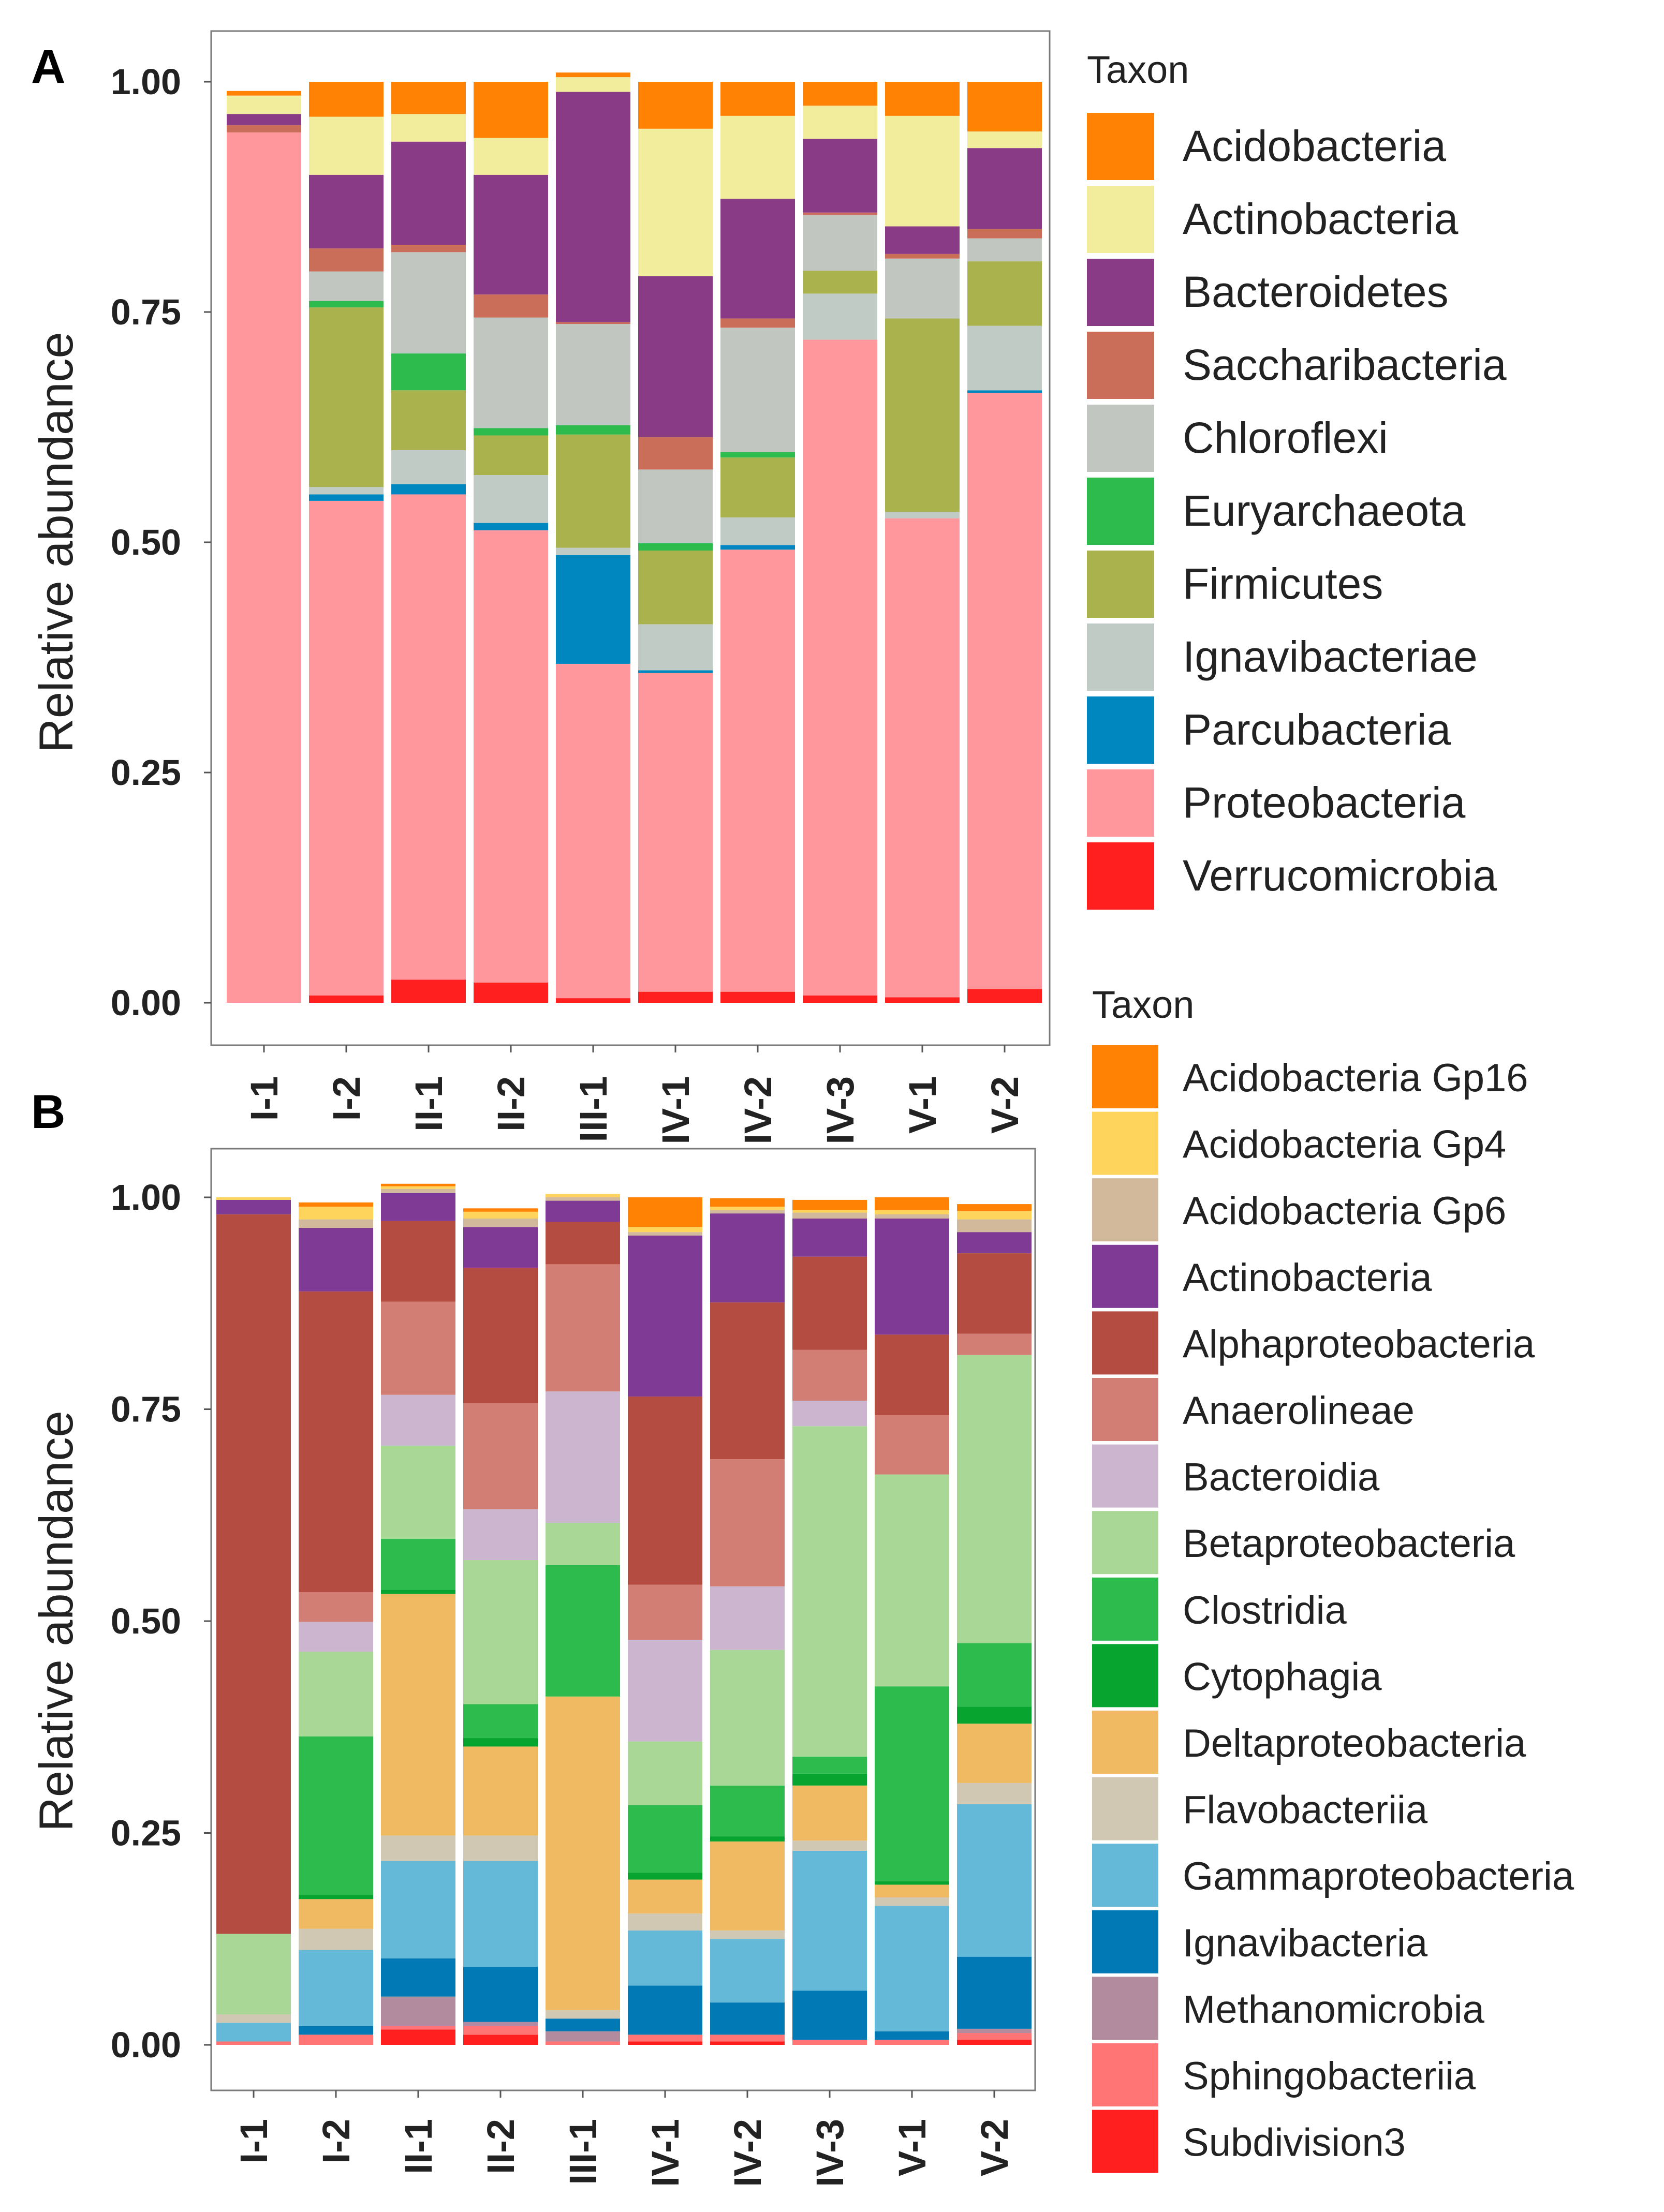 This screenshot has width=1664, height=2212. I want to click on legend-label-euryarchaeota: Euryarchaeota, so click(1325, 511).